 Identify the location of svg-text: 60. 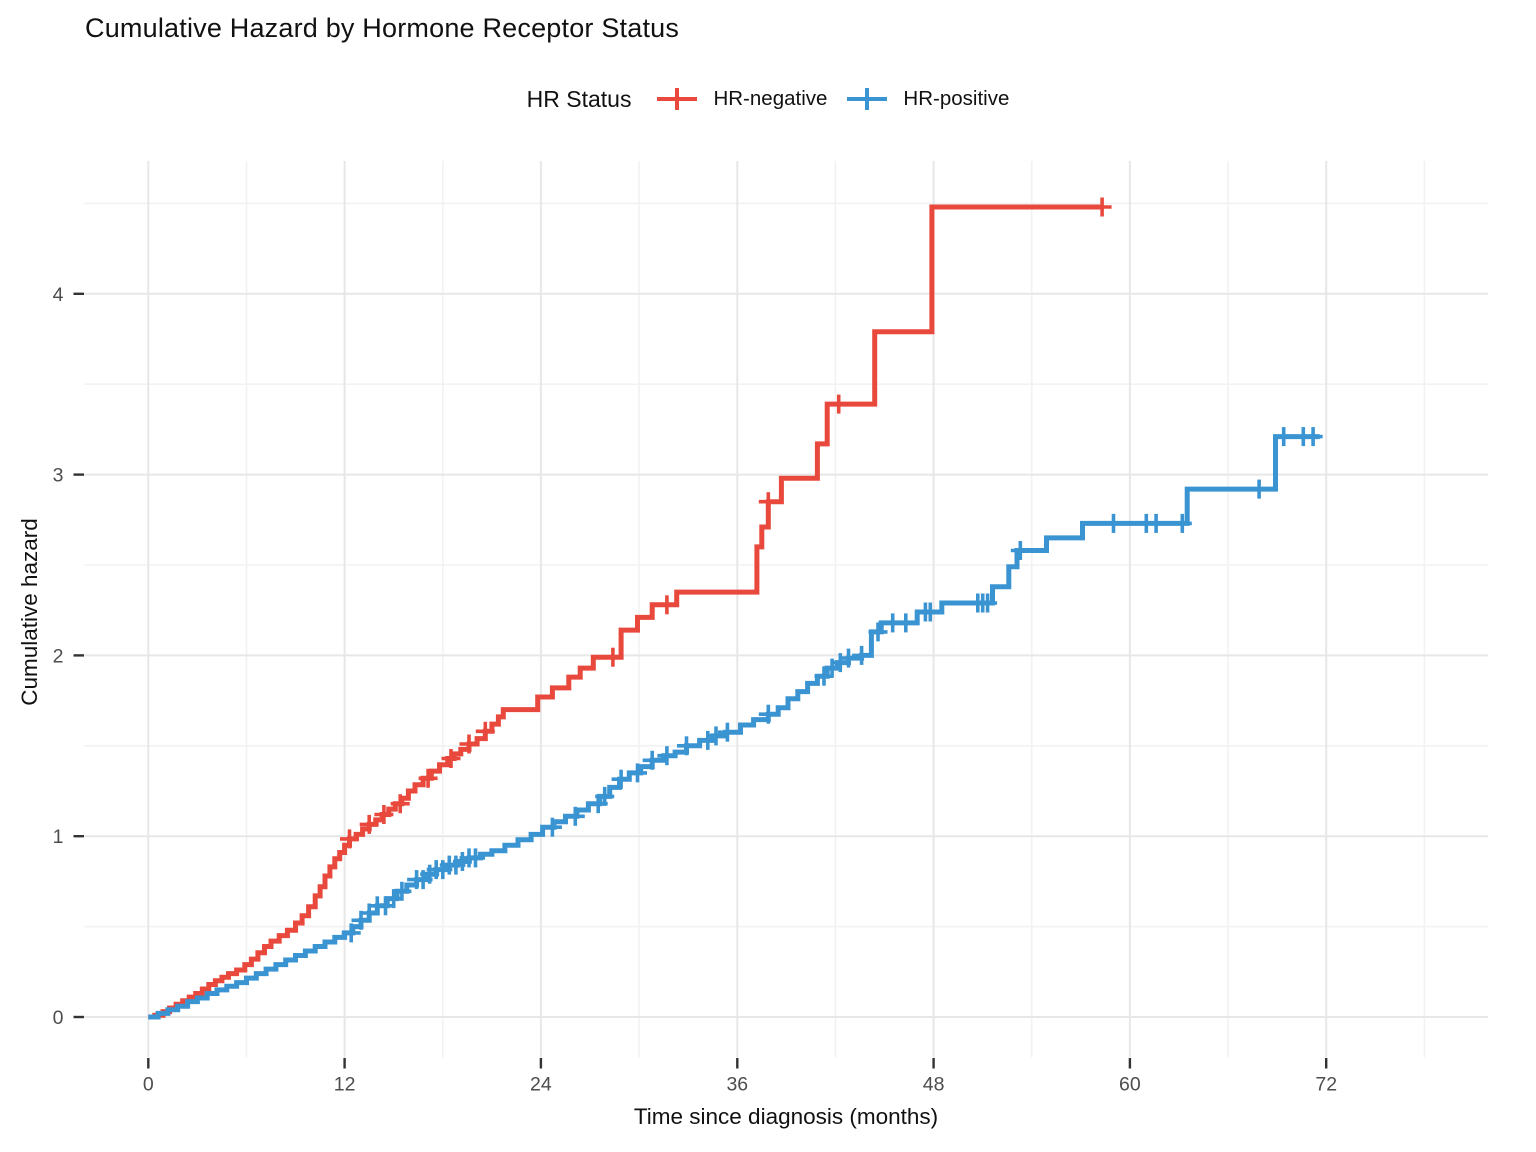
(1130, 1085).